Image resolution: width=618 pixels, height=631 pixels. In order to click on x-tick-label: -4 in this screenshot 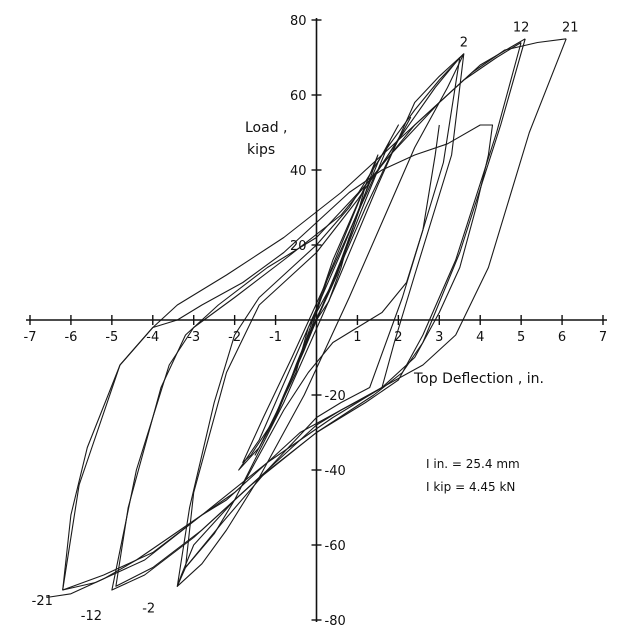, I will do `click(152, 337)`.